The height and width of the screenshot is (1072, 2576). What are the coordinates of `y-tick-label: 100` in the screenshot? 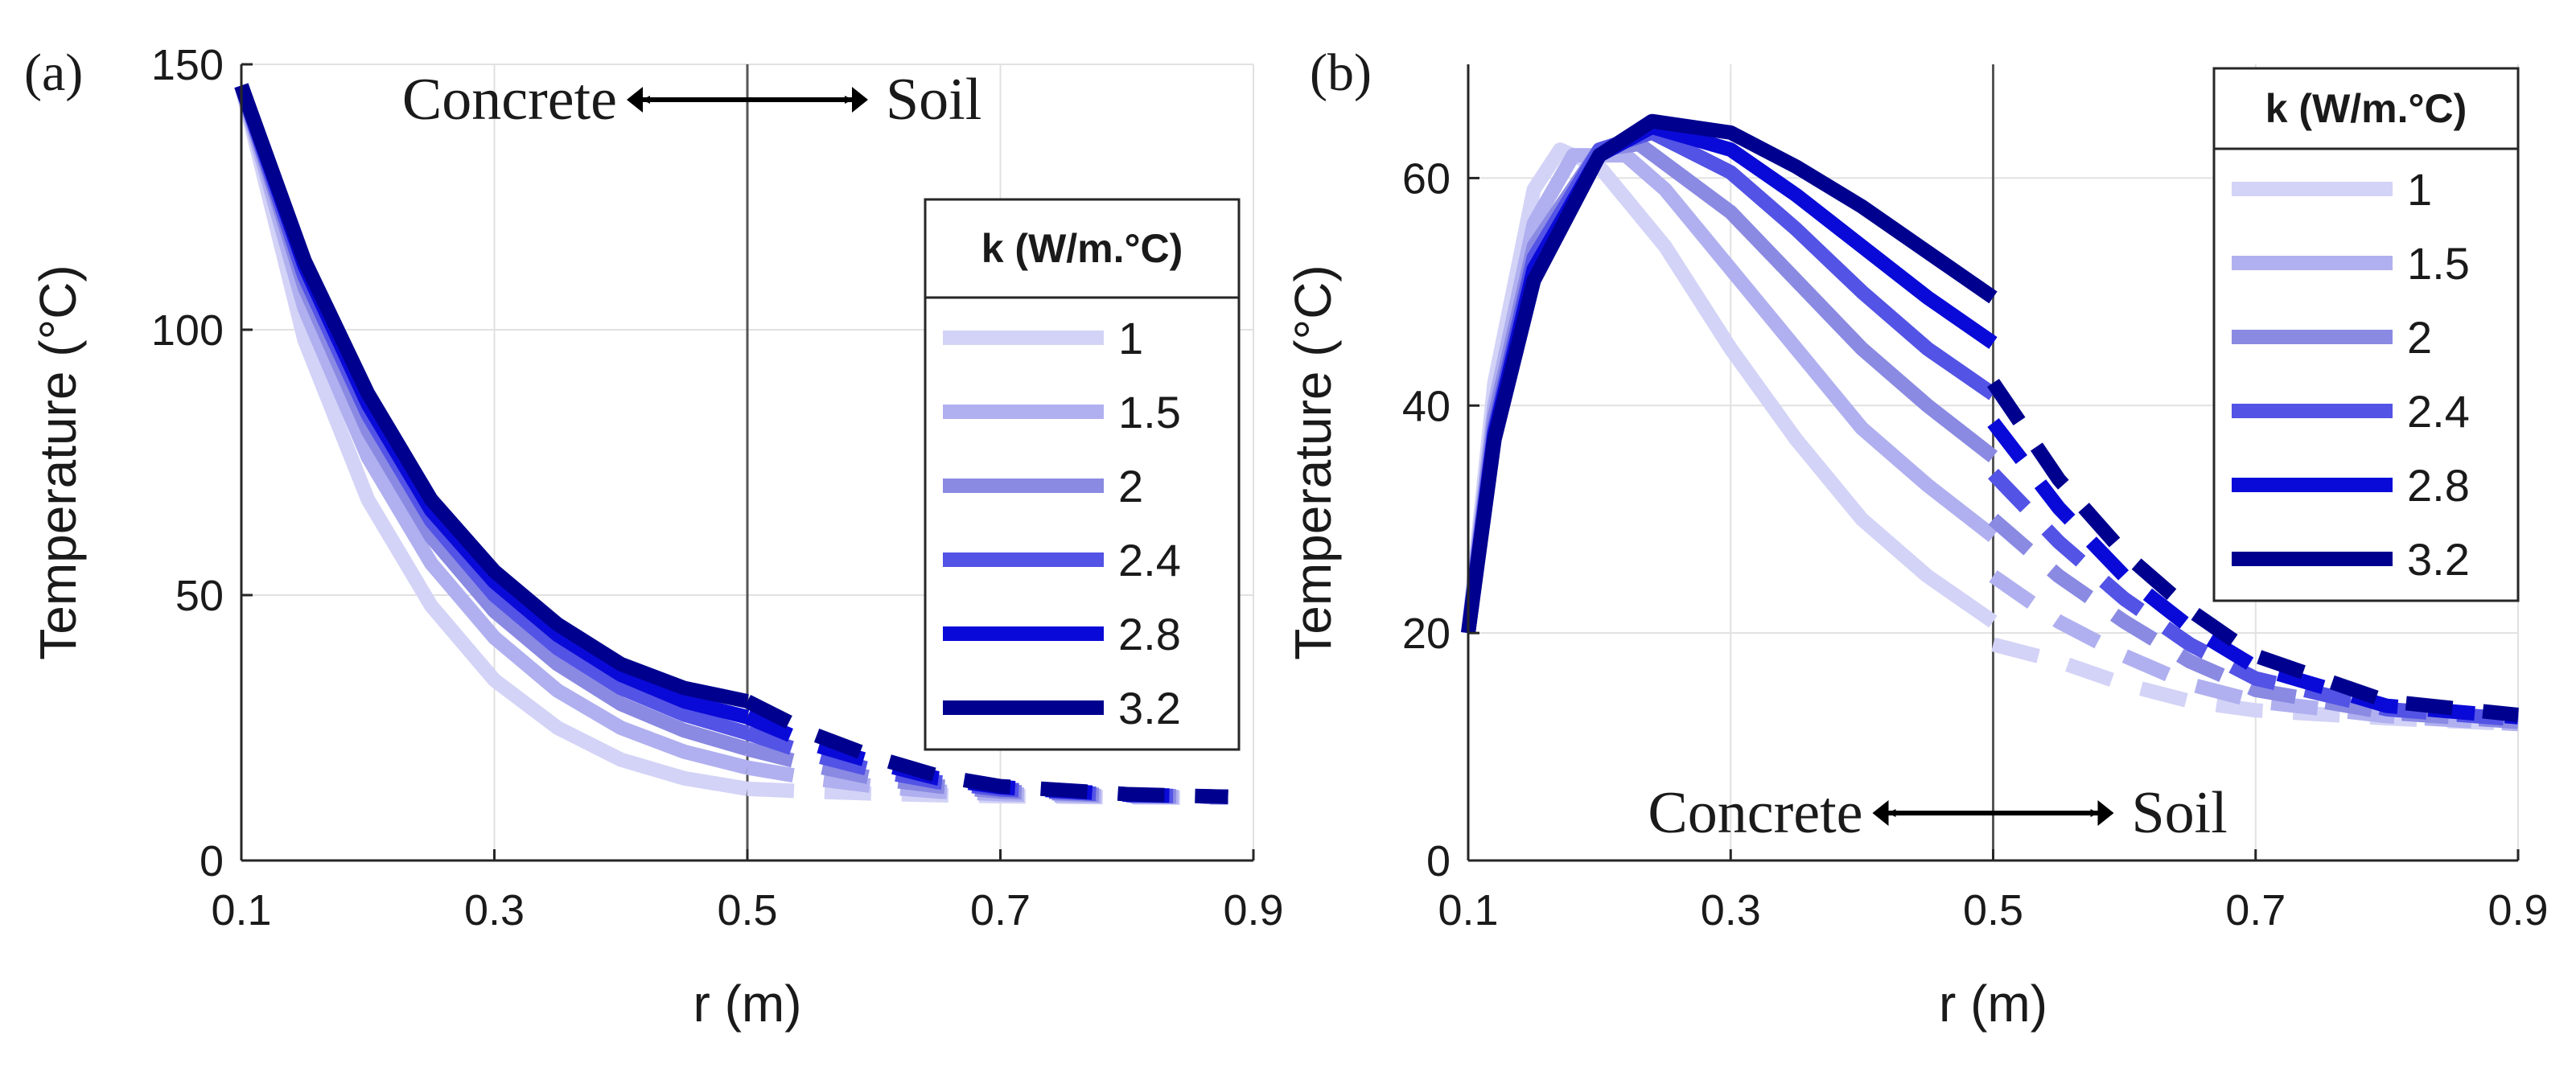 It's located at (187, 330).